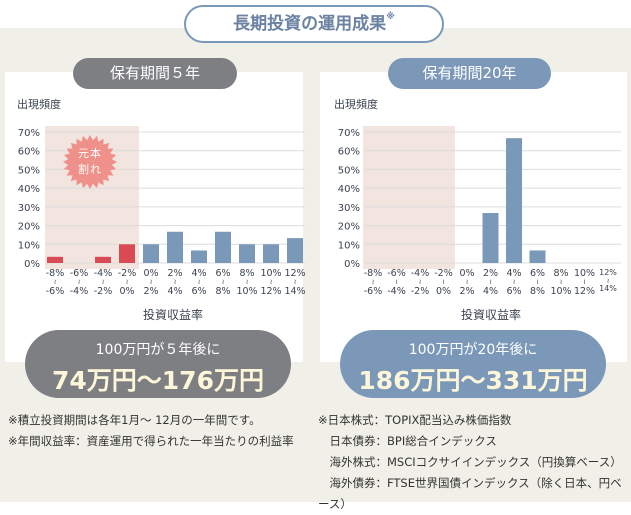 The image size is (631, 515). Describe the element at coordinates (158, 364) in the screenshot. I see `result-5yr: 100万円が５年後に 74万円〜176万円` at that location.